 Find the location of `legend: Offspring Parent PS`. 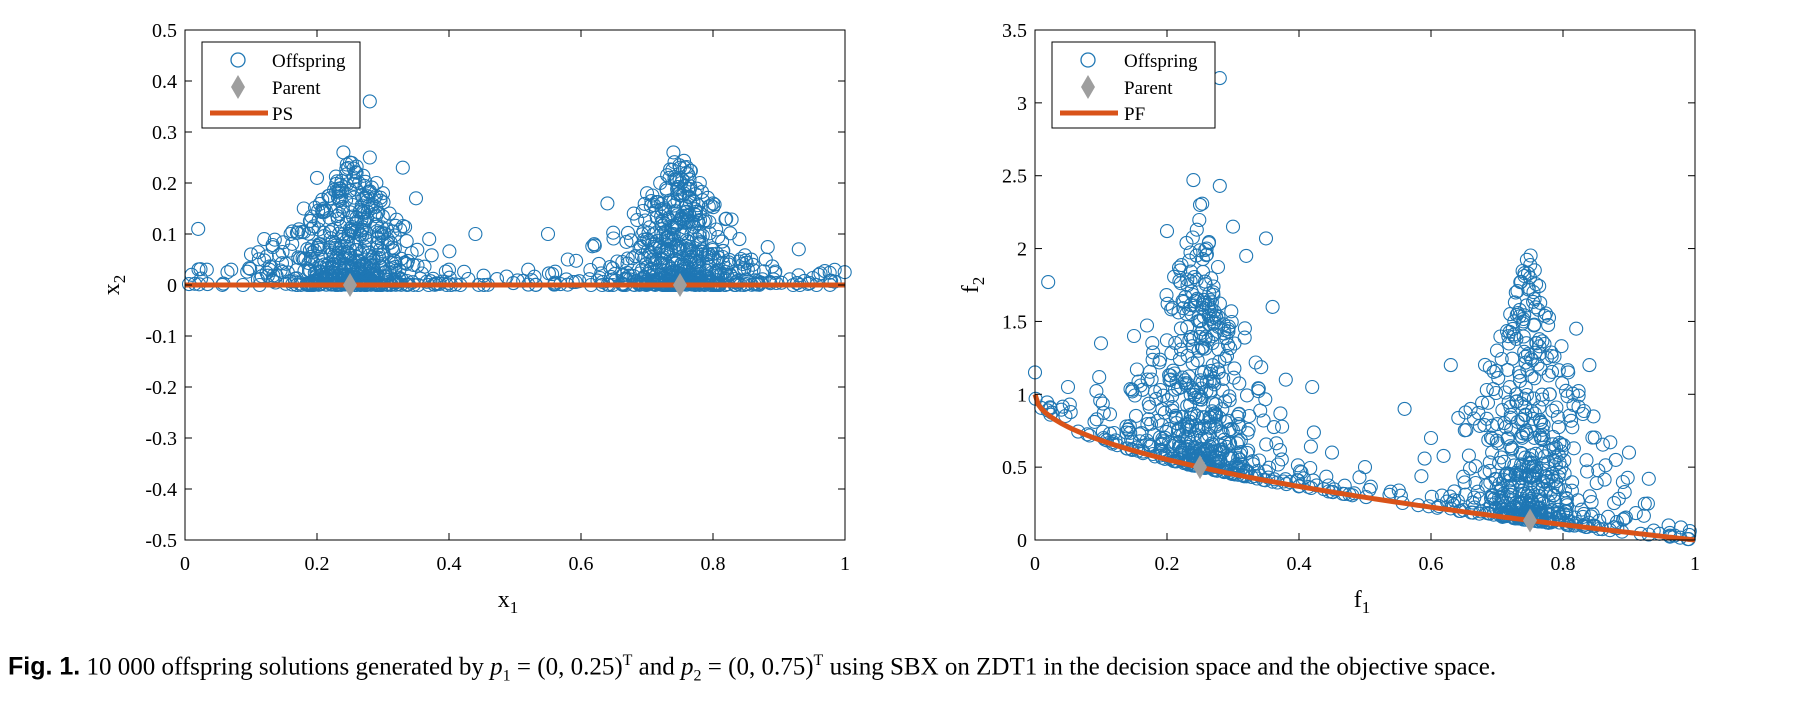

legend: Offspring Parent PS is located at coordinates (281, 85).